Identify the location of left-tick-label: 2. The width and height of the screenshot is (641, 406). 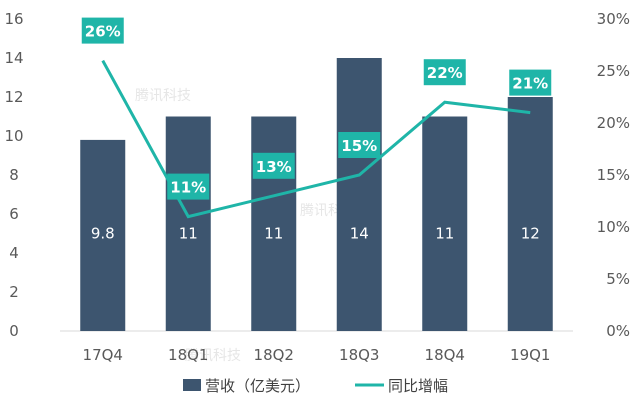
(14, 292).